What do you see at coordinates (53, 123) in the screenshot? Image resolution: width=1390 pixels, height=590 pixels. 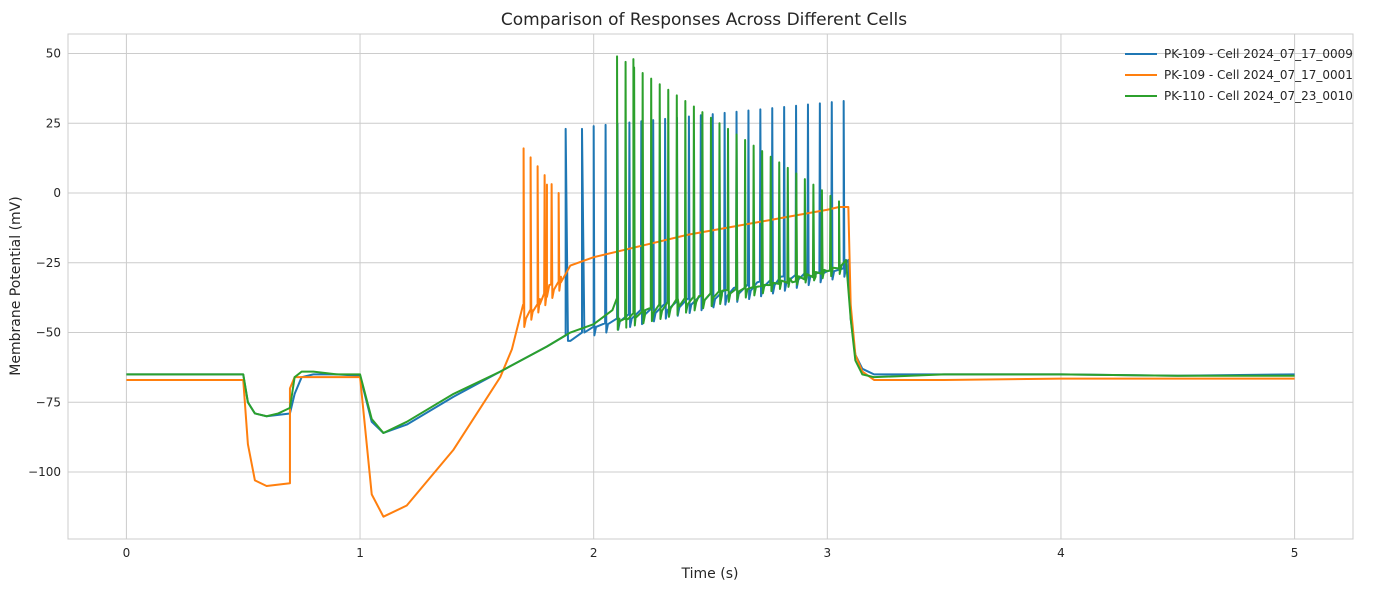 I see `y-tick-label: 25` at bounding box center [53, 123].